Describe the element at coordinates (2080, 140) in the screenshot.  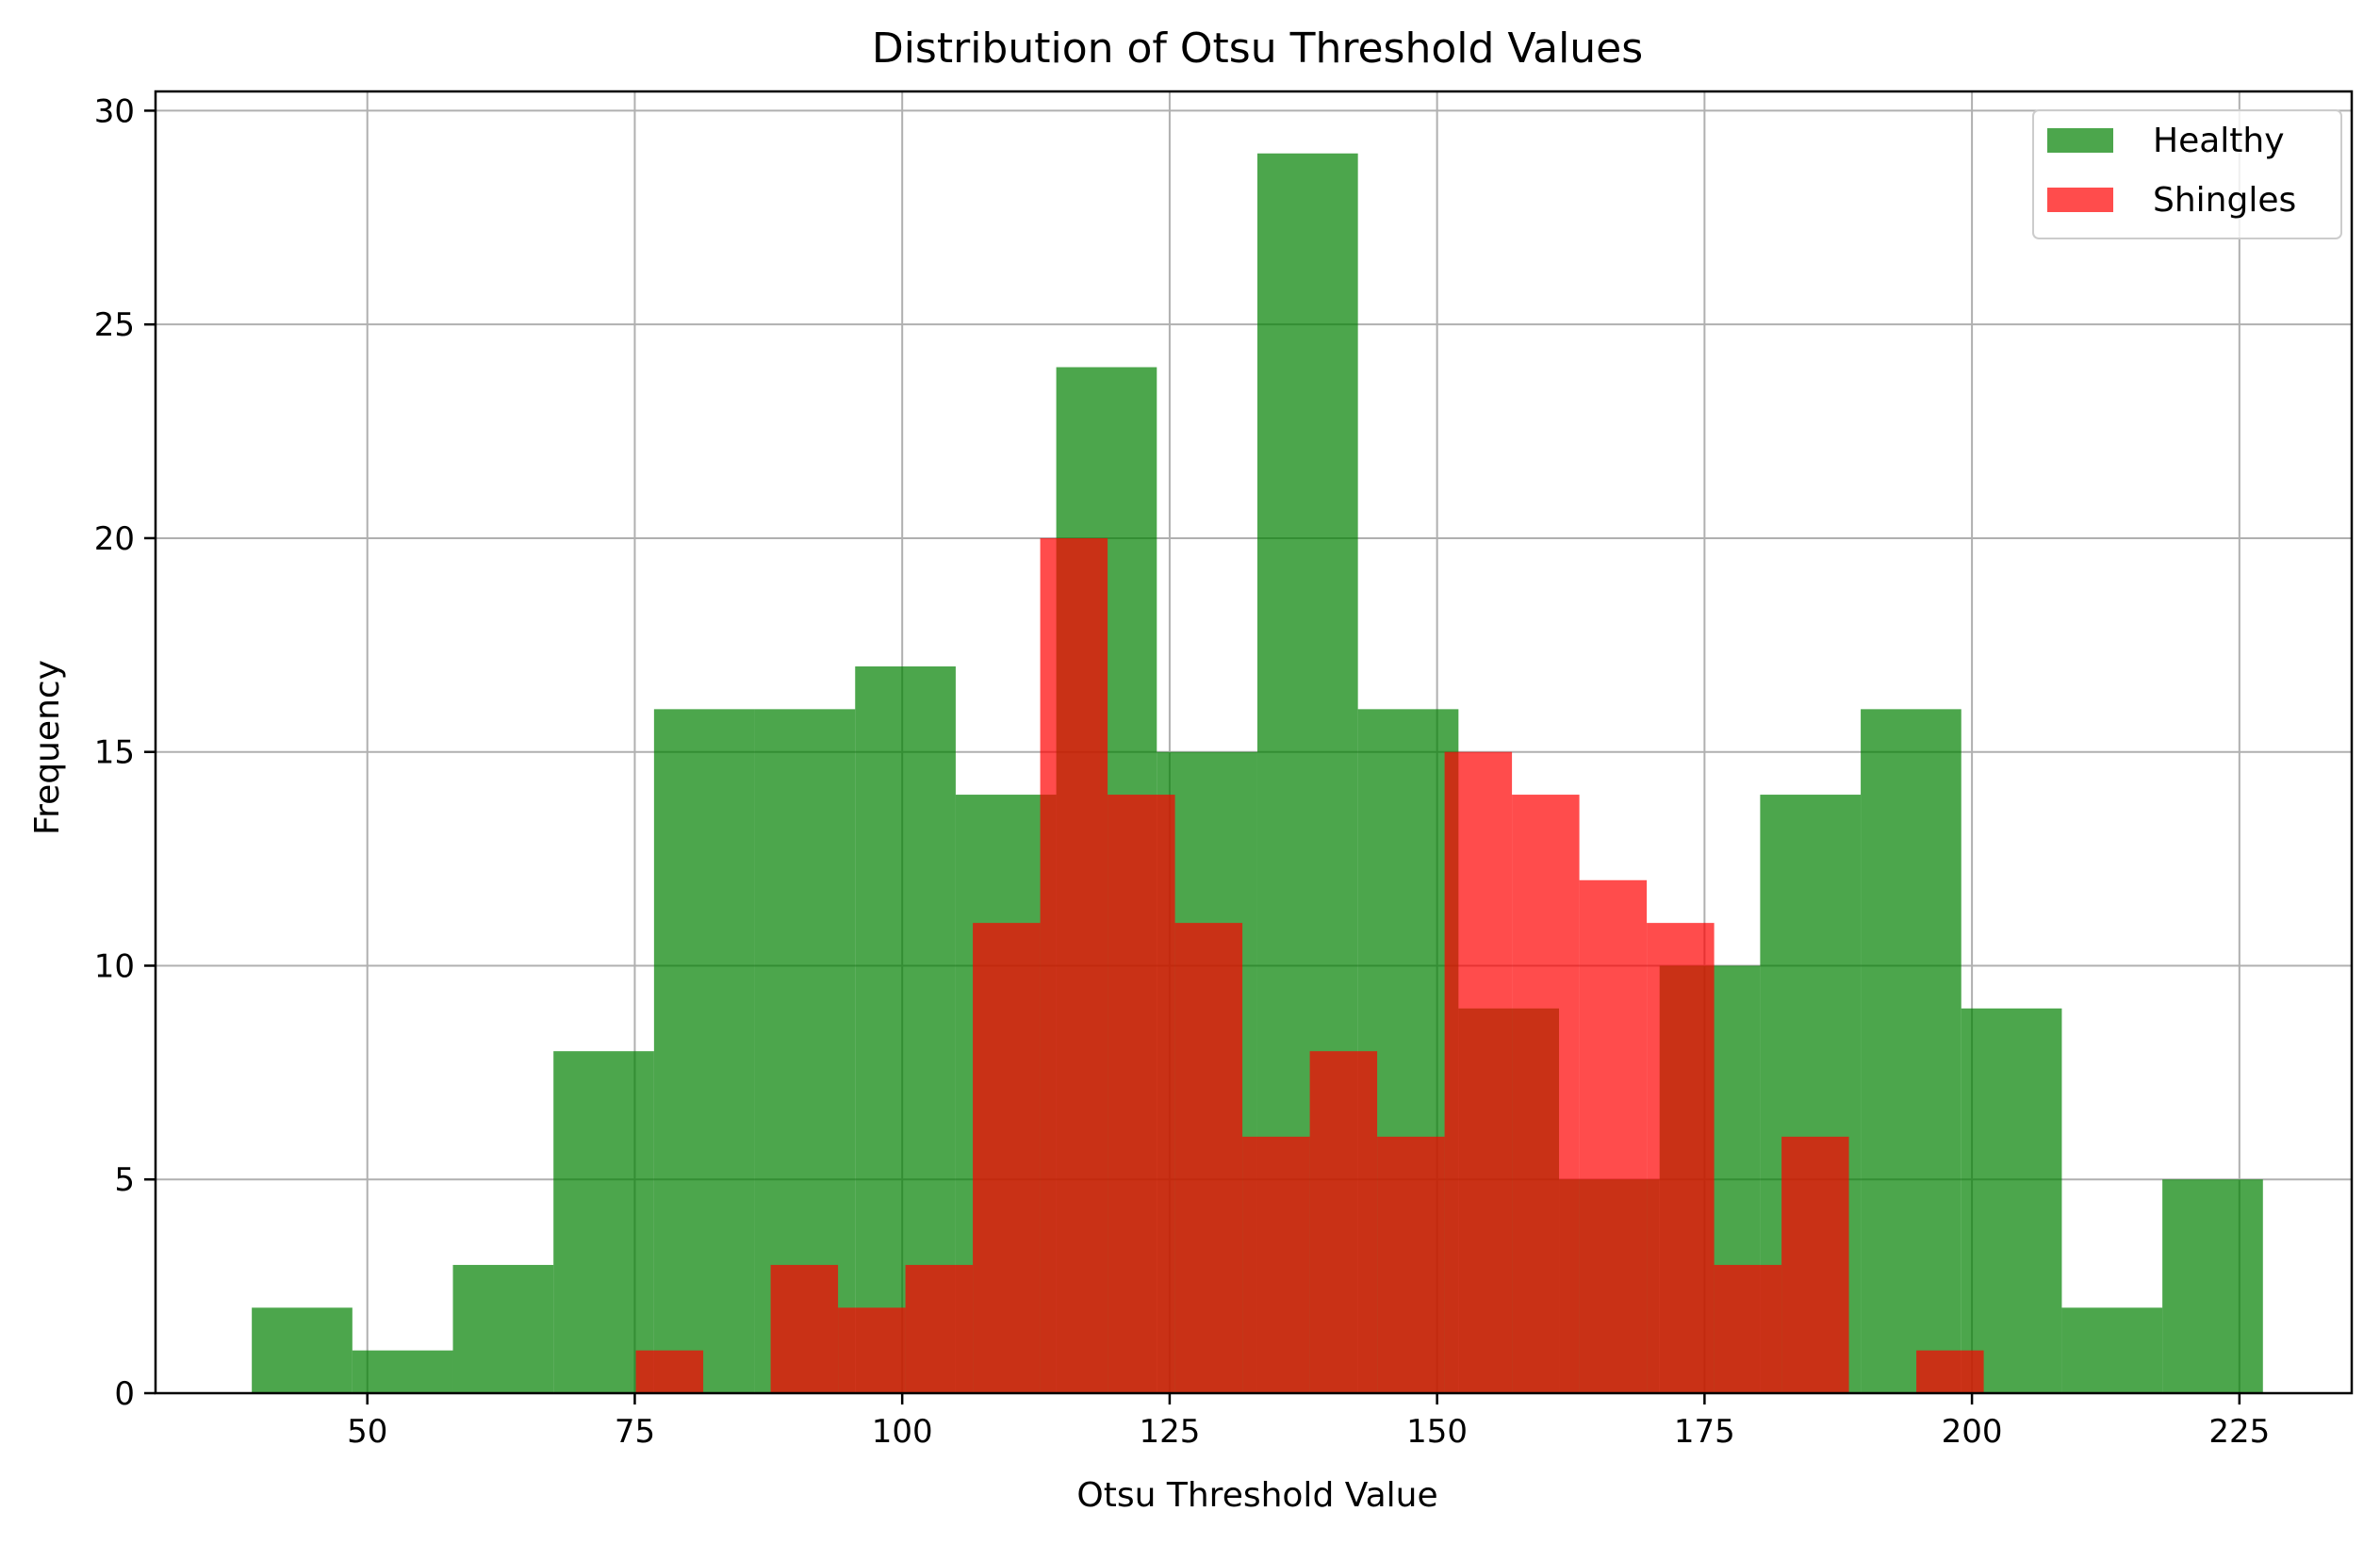
I see `legend-swatch-healthy` at that location.